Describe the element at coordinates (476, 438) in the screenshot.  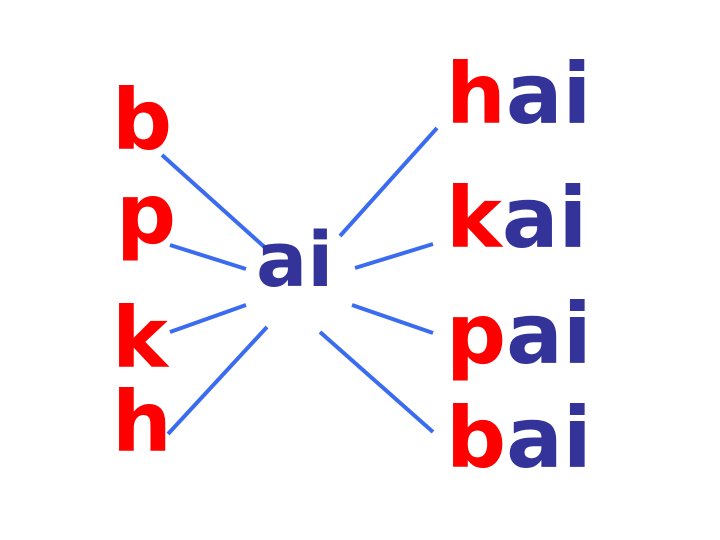
I see `syllable-initial: b` at that location.